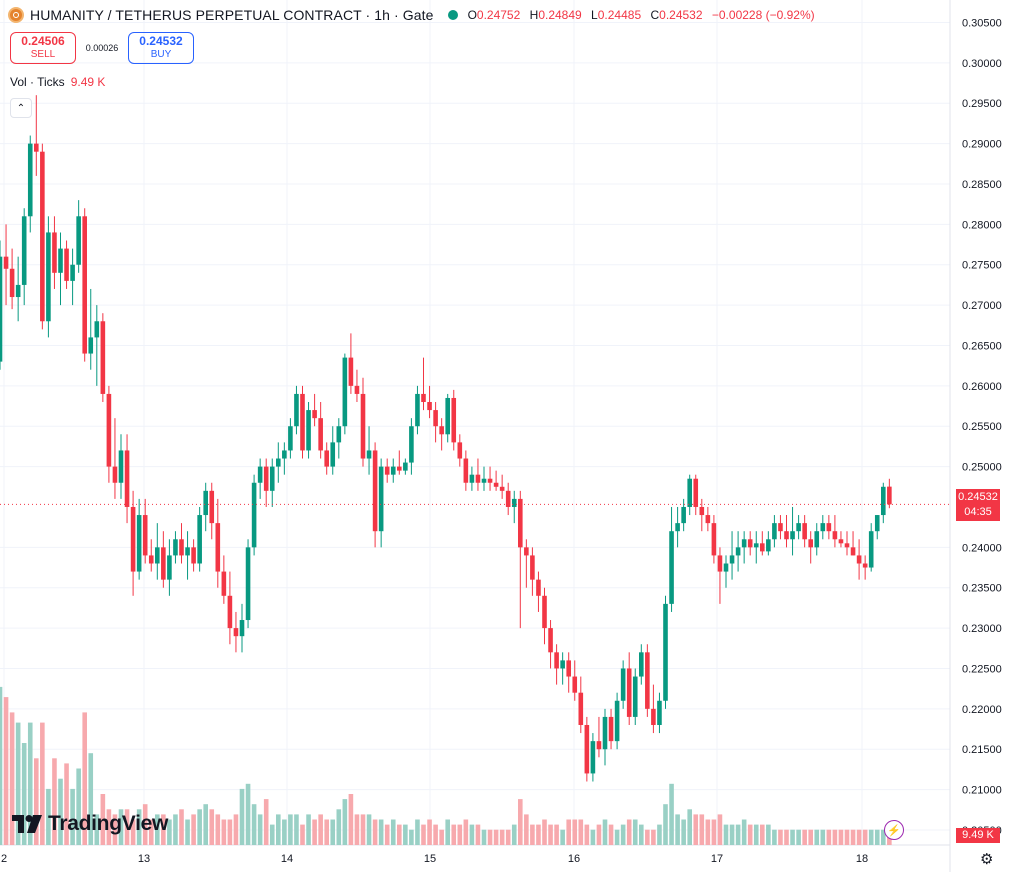 The image size is (1018, 872). Describe the element at coordinates (987, 859) in the screenshot. I see `settings-icon: ⚙` at that location.